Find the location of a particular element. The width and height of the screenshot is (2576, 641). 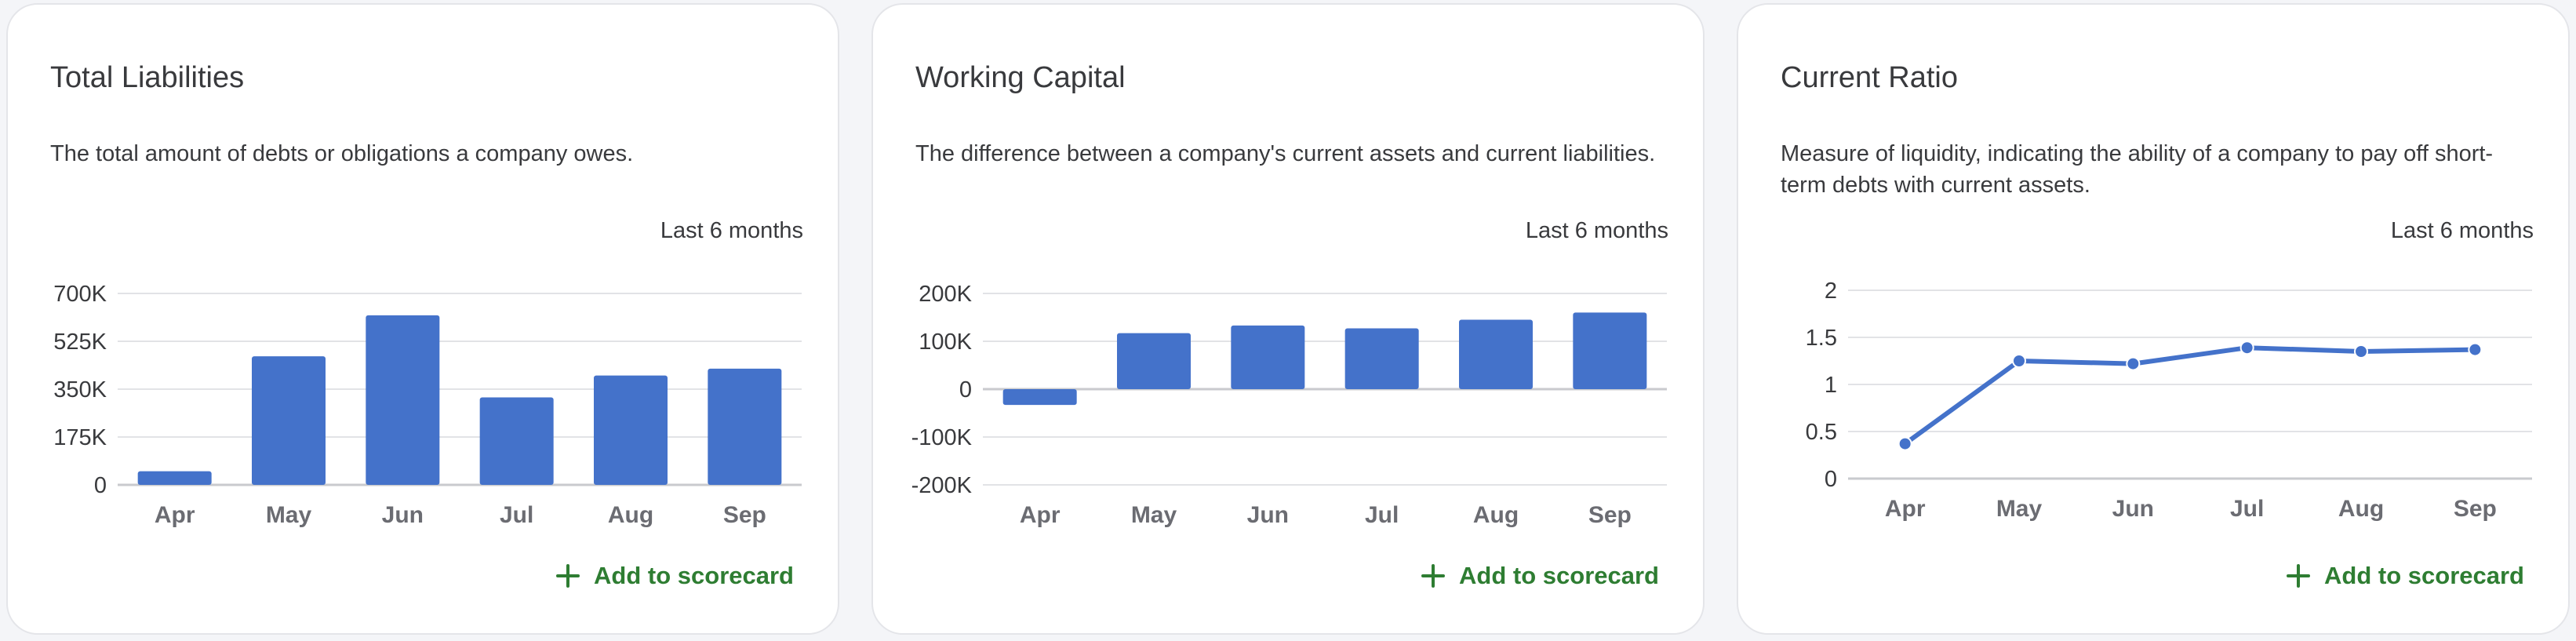

y-tick-label: 200K is located at coordinates (945, 294).